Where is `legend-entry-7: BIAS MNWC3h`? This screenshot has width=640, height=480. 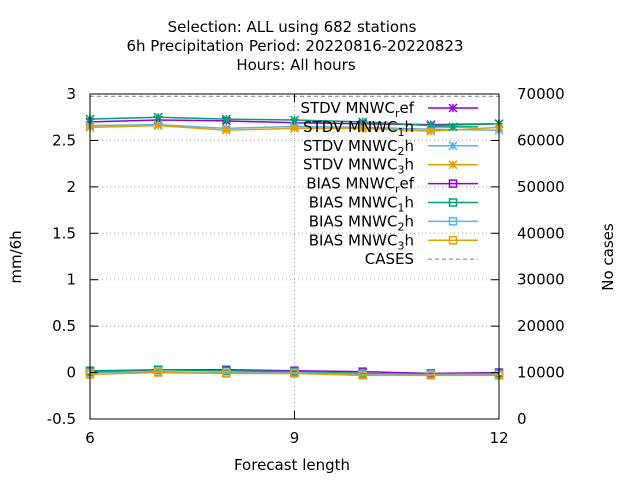
legend-entry-7: BIAS MNWC3h is located at coordinates (393, 241).